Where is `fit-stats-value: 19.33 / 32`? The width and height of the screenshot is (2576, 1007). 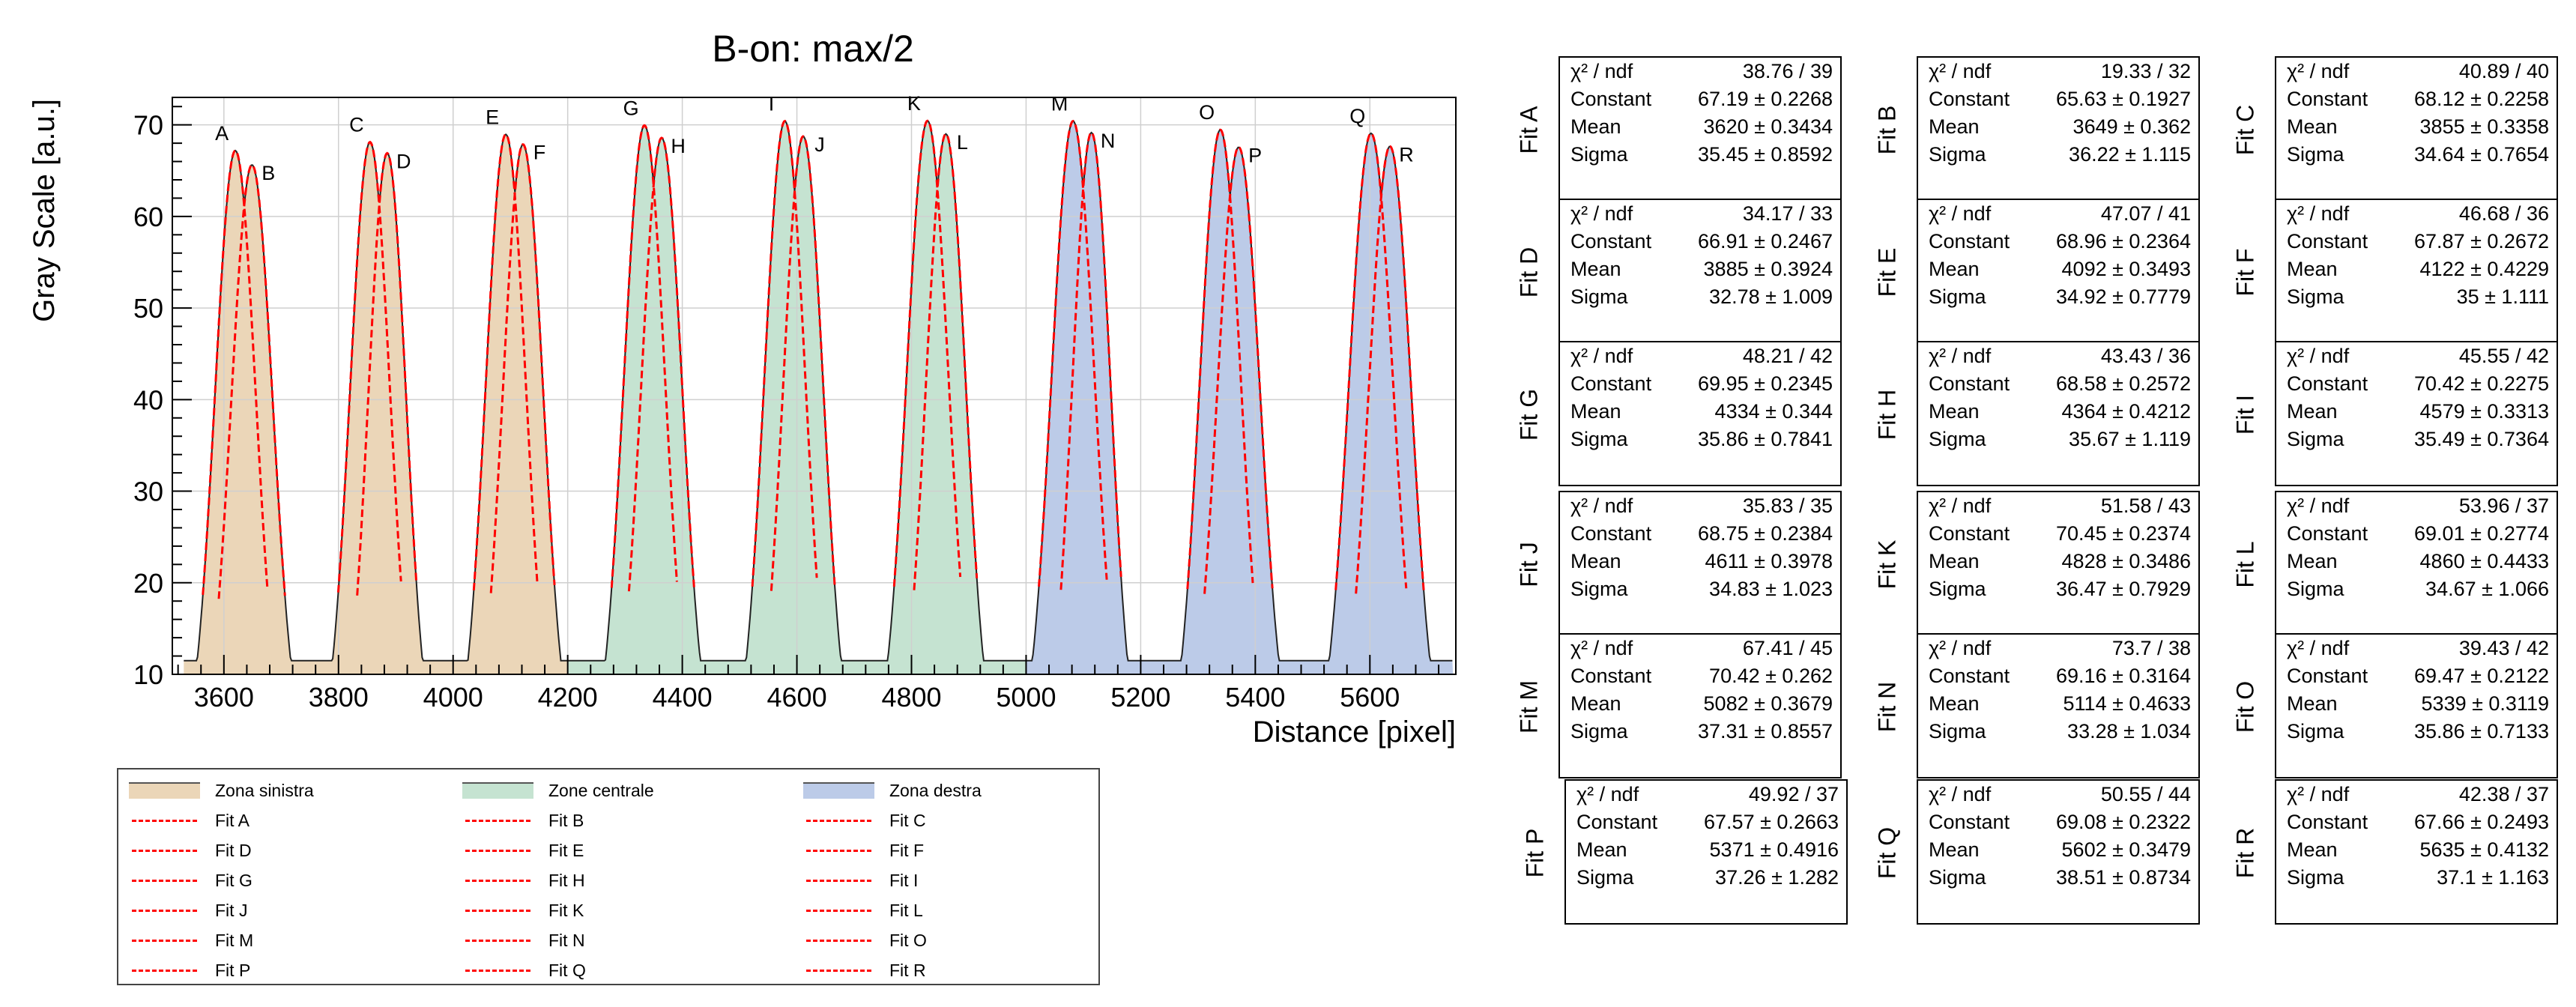
fit-stats-value: 19.33 / 32 is located at coordinates (2145, 71).